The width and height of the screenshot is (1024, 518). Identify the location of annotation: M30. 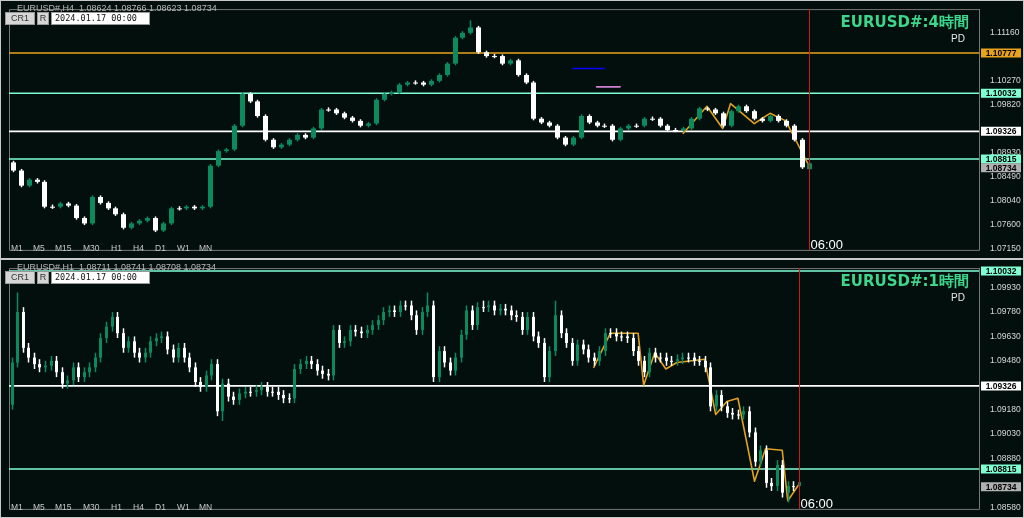
(91, 248).